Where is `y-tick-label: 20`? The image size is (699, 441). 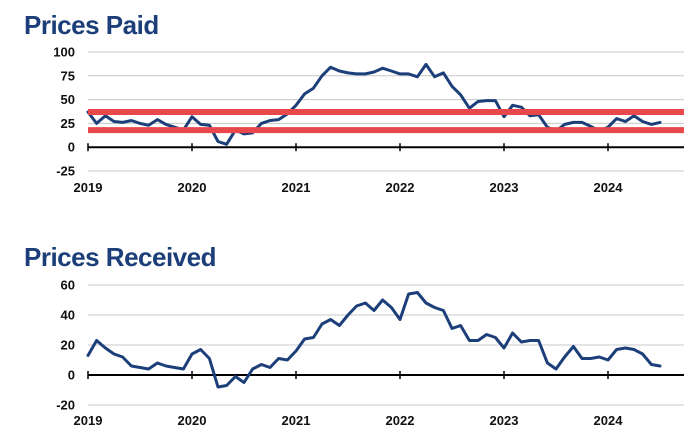 y-tick-label: 20 is located at coordinates (68, 345).